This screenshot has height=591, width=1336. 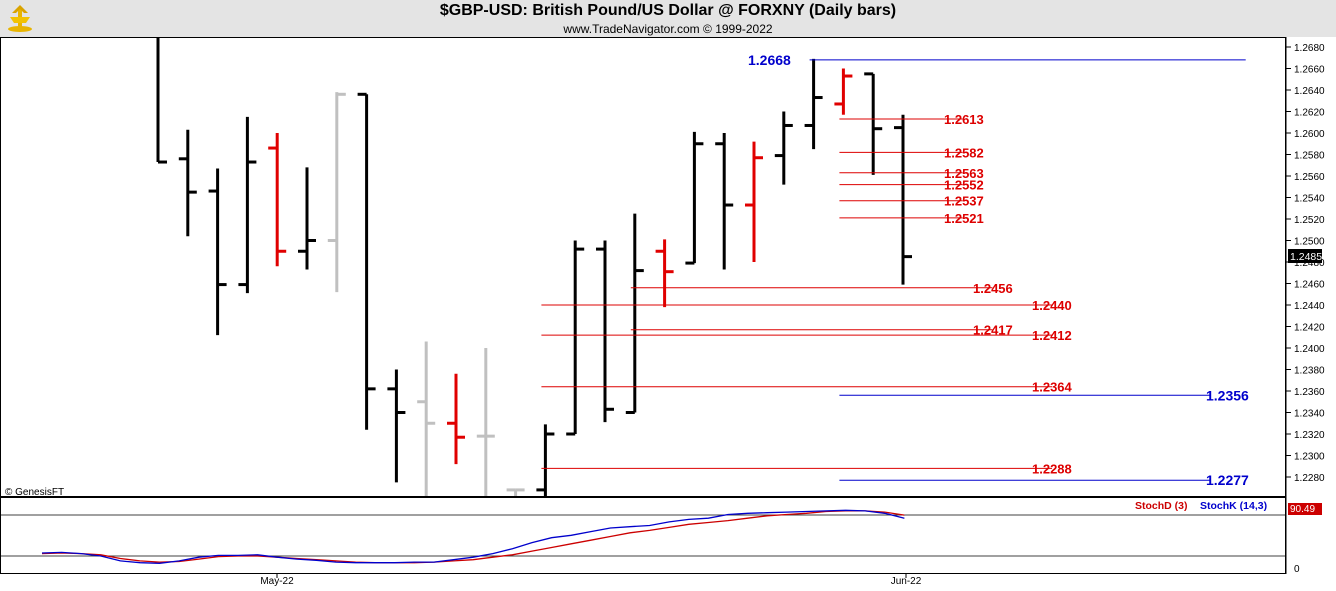 I want to click on price-tick-label: 1.2300, so click(x=1309, y=457).